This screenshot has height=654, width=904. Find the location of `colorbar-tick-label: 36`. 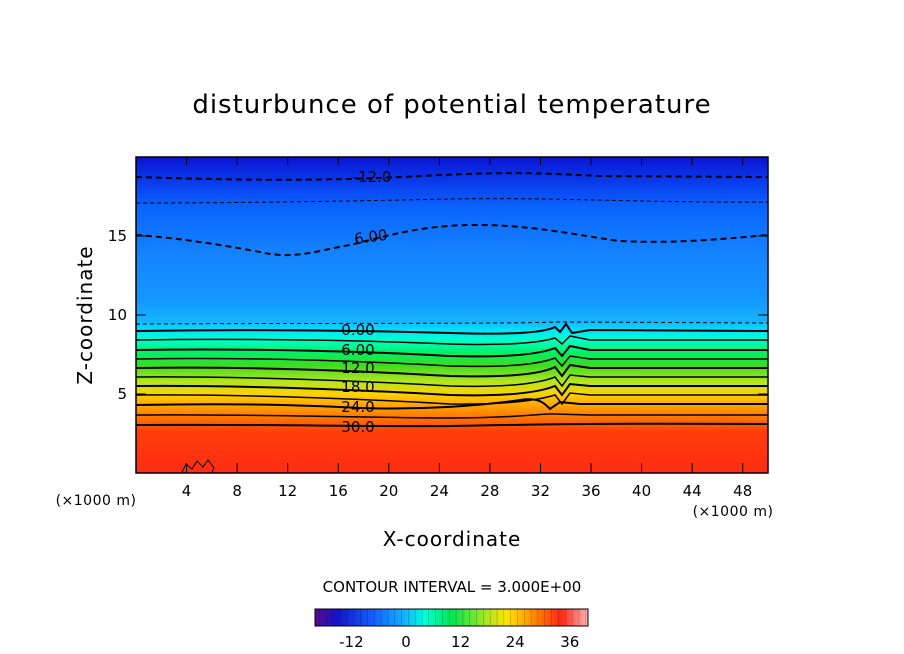

colorbar-tick-label: 36 is located at coordinates (569, 642).